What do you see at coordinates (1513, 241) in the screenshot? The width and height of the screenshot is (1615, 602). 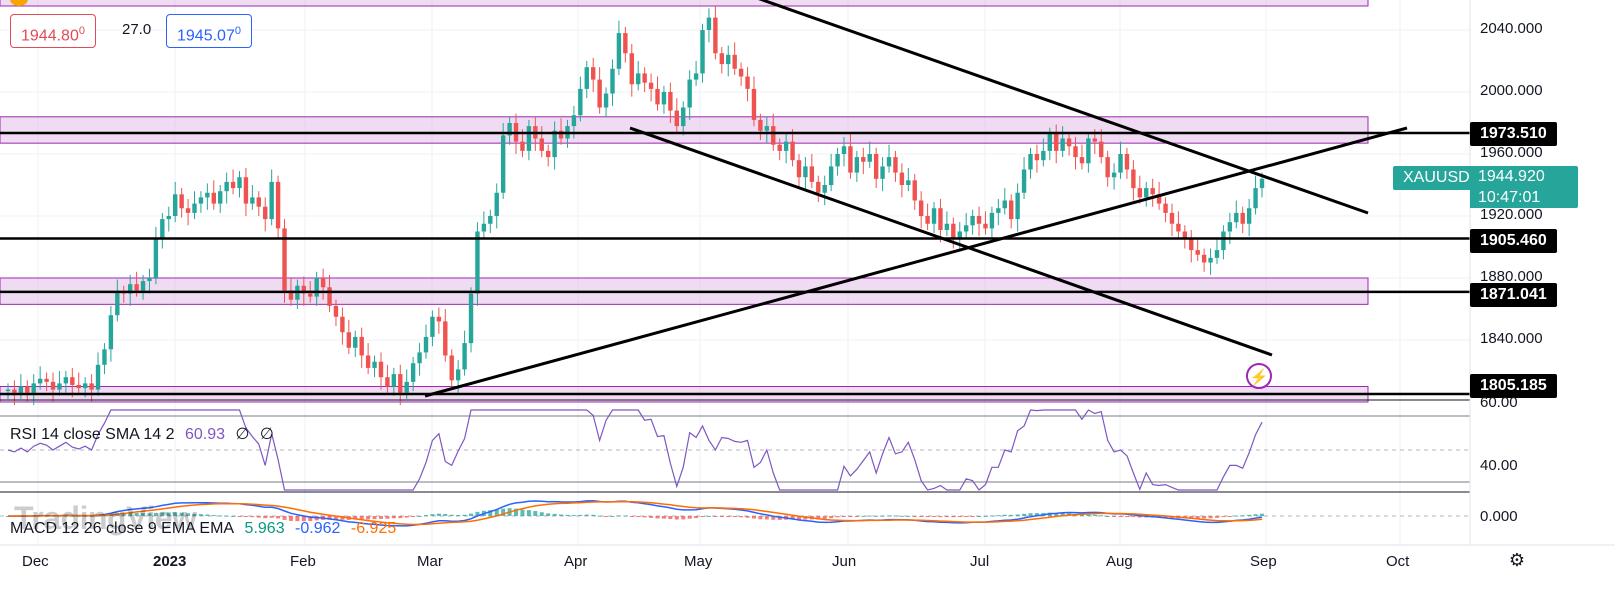 I see `level-tag-1905: 1905.460` at bounding box center [1513, 241].